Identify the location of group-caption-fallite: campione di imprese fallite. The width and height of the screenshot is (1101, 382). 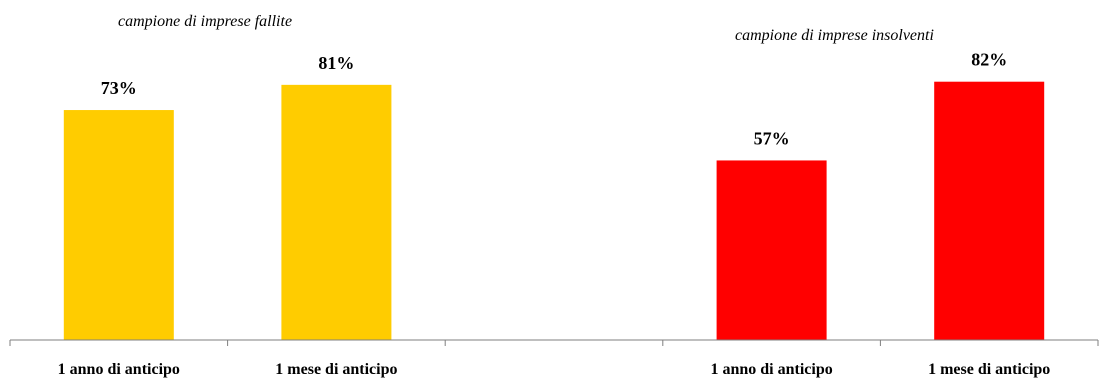
(205, 21).